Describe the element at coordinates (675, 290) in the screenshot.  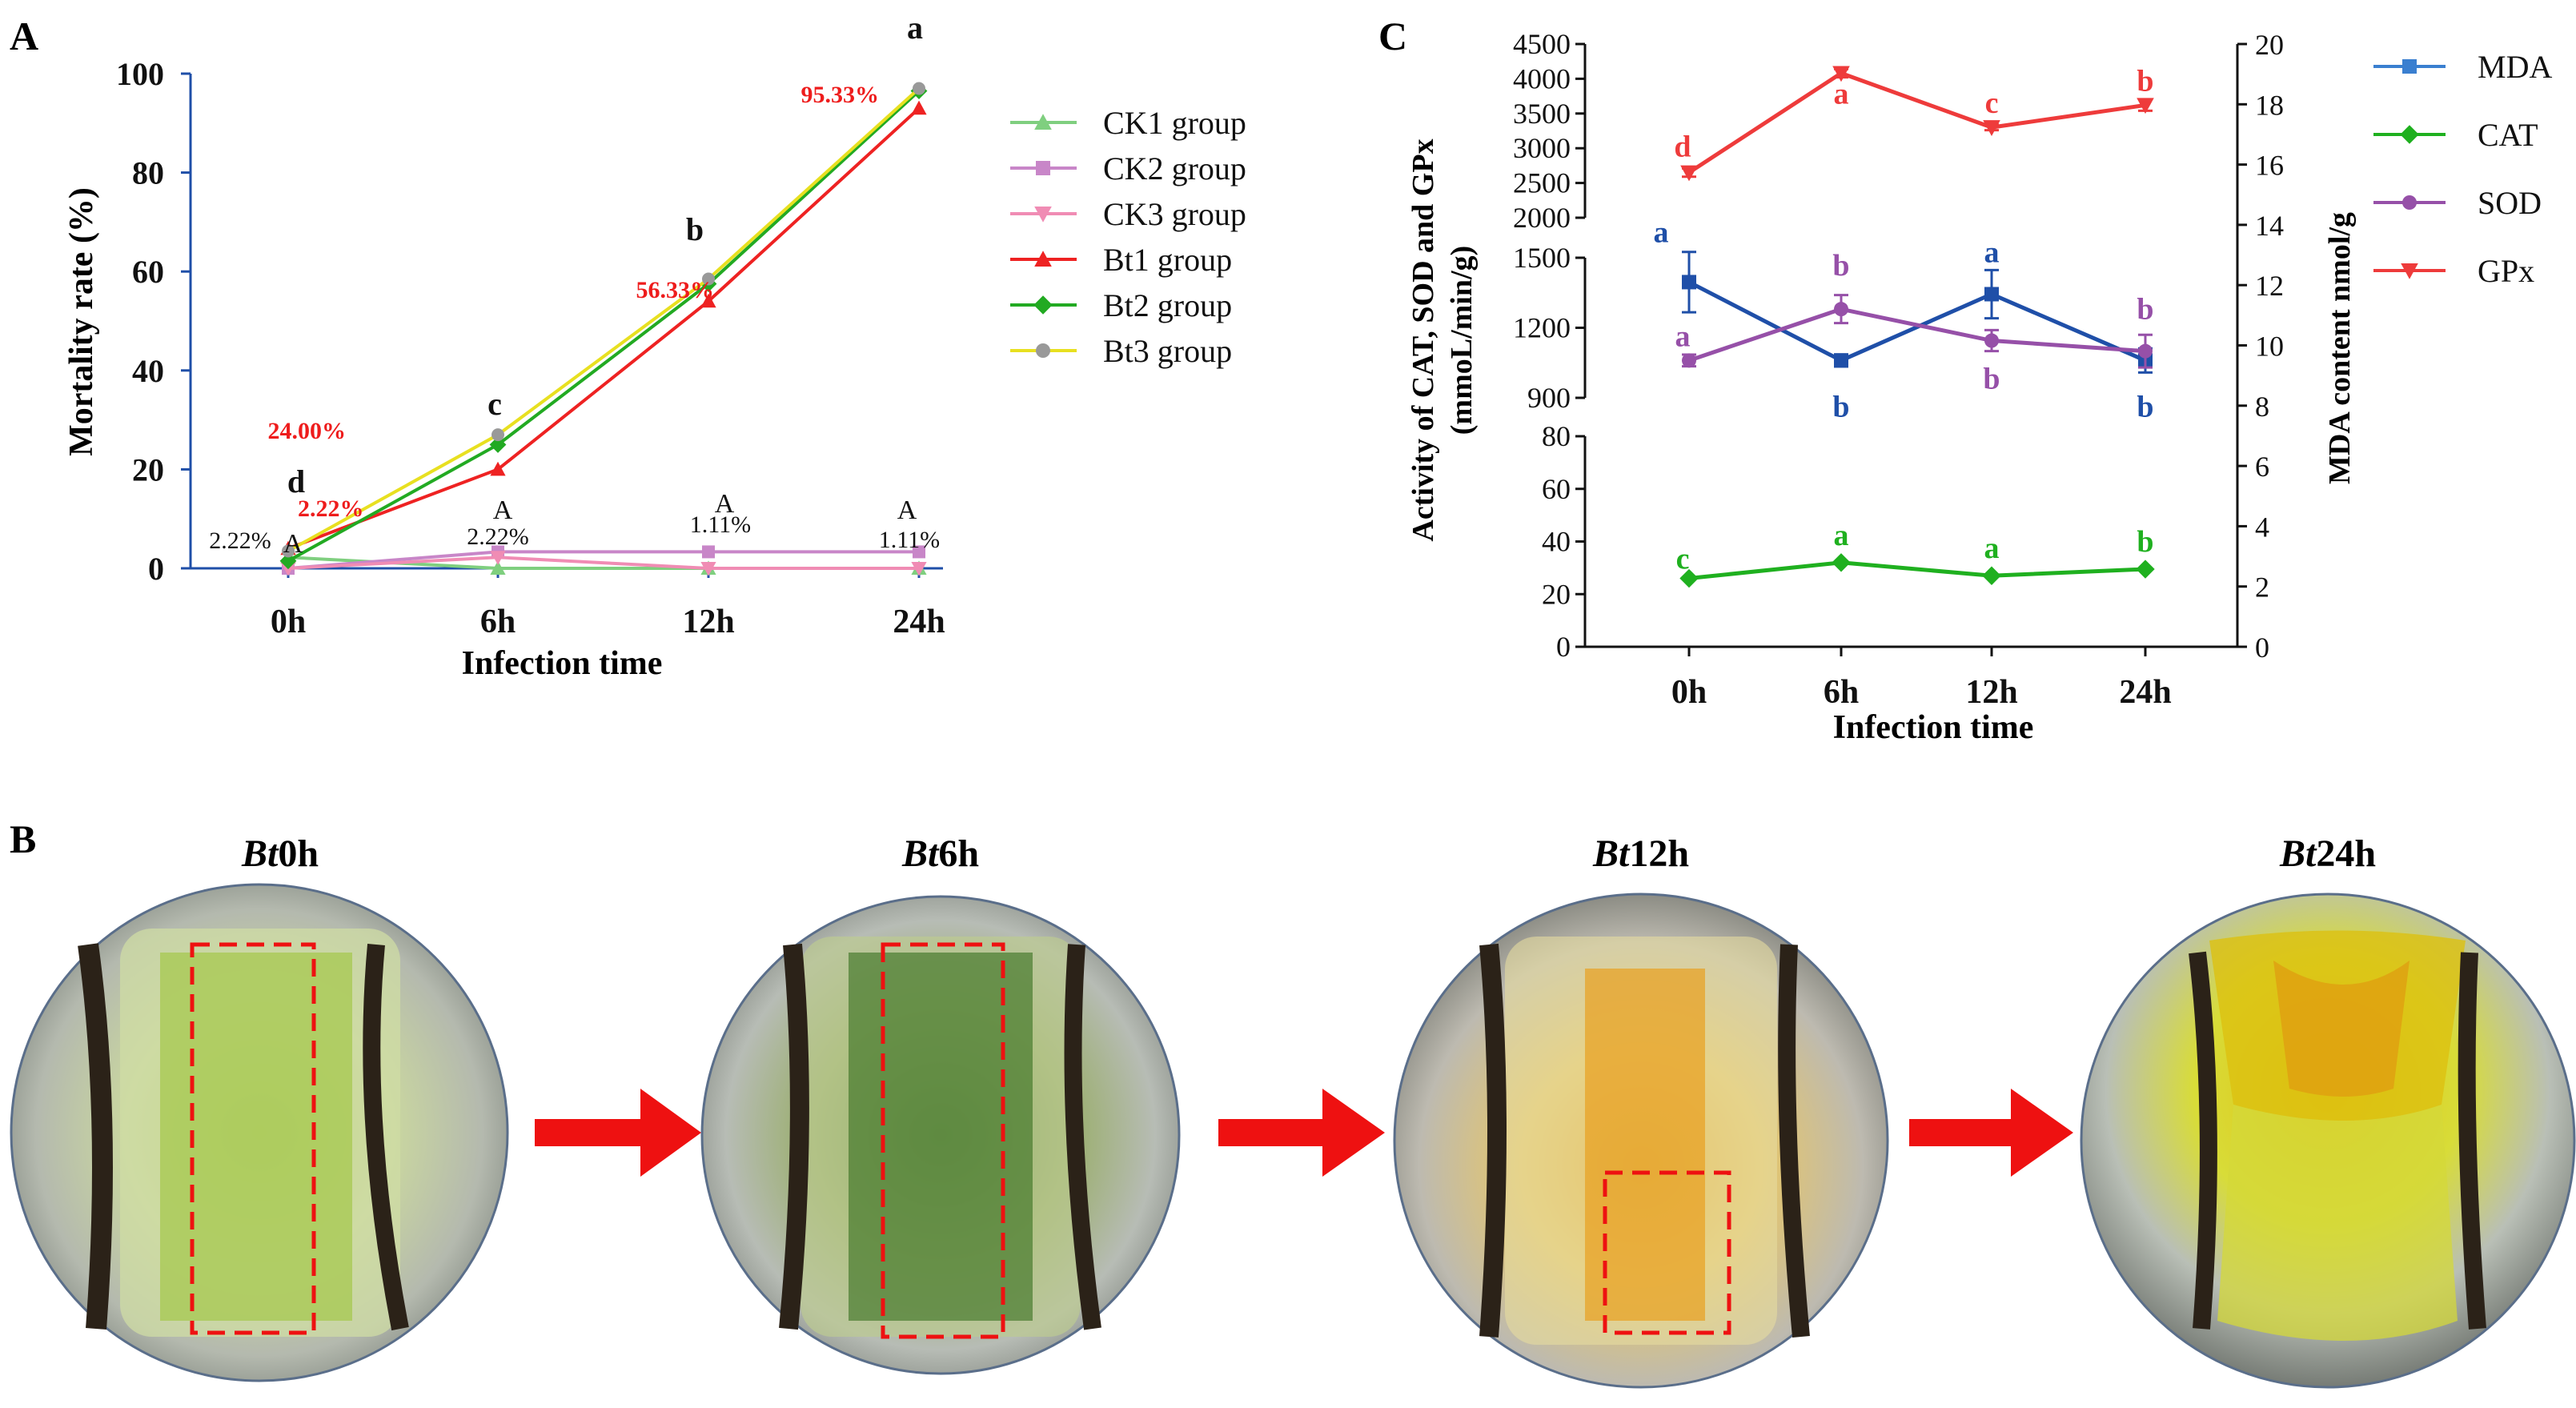
I see `chart-a-bt-value-label: 56.33%` at that location.